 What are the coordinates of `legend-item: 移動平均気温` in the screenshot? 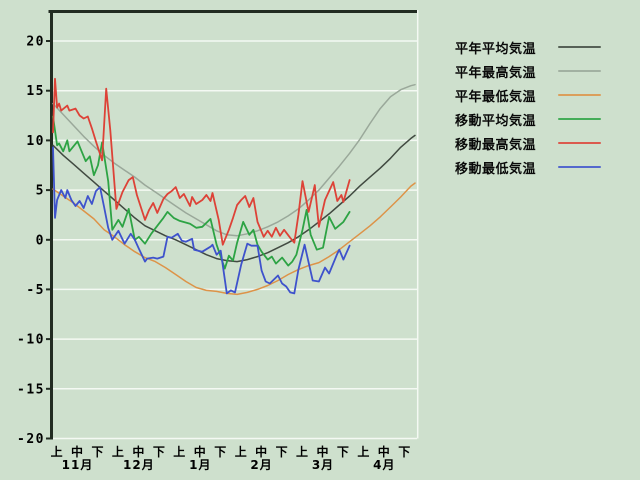 It's located at (528, 119).